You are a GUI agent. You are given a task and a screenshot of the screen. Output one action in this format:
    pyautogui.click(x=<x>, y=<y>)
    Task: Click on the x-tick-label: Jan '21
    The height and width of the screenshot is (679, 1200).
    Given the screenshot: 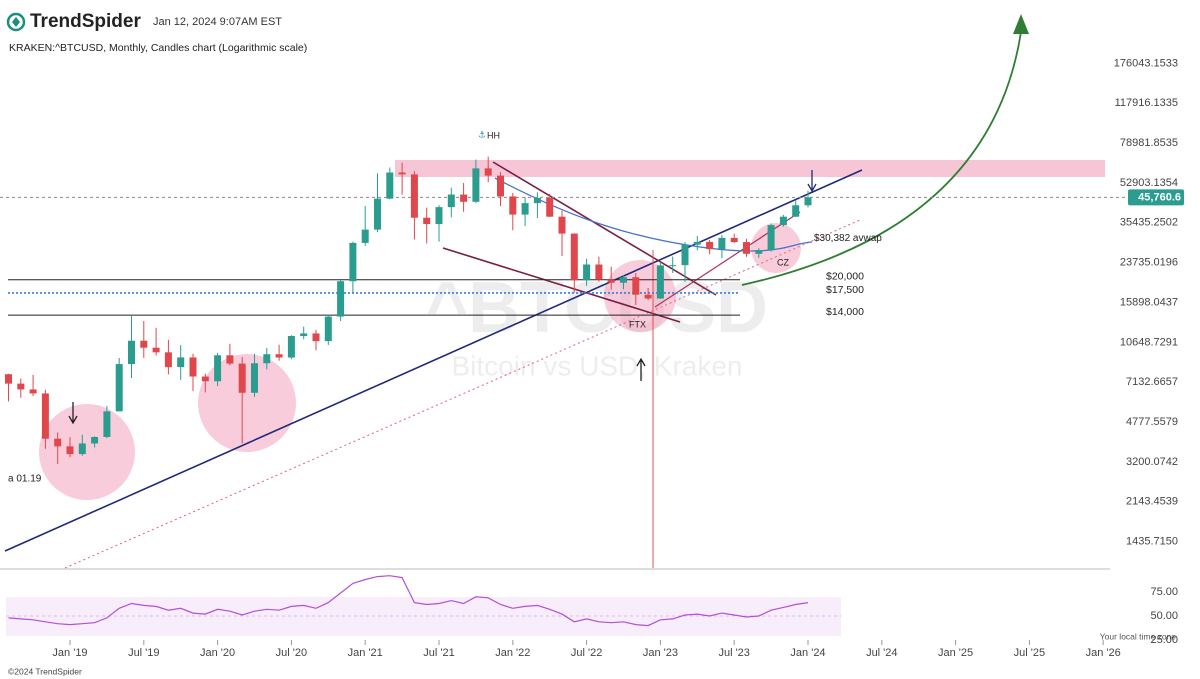 What is the action you would take?
    pyautogui.click(x=365, y=653)
    